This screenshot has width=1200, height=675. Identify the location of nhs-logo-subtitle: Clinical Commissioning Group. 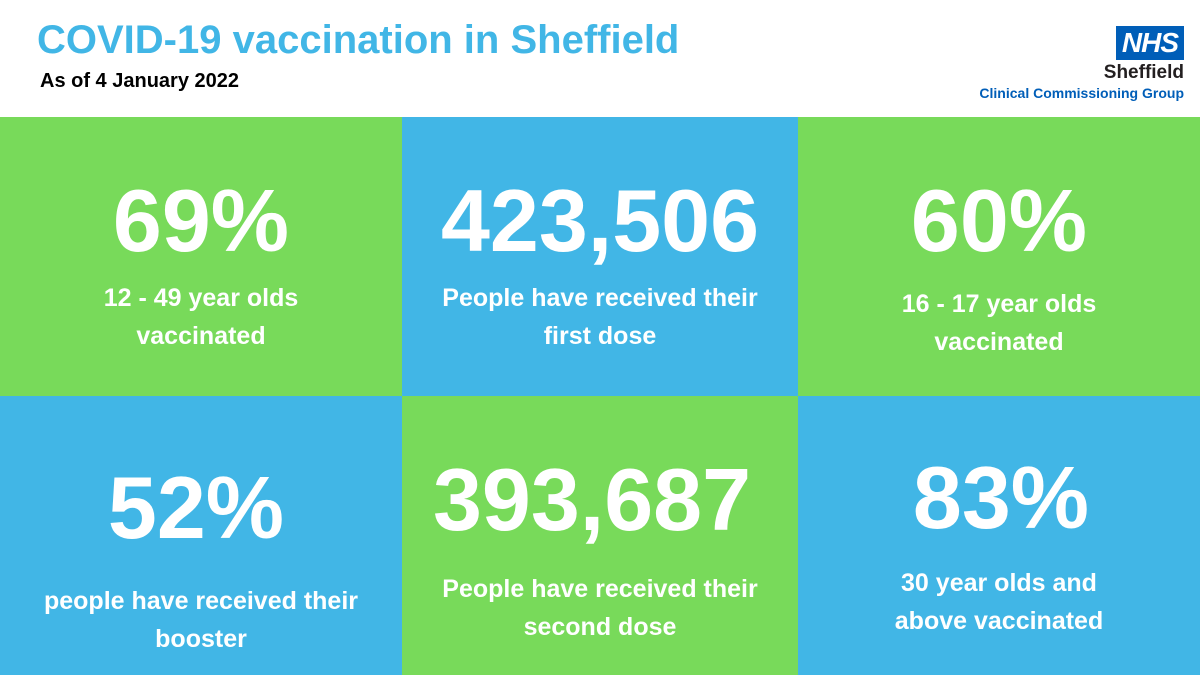
(1081, 93).